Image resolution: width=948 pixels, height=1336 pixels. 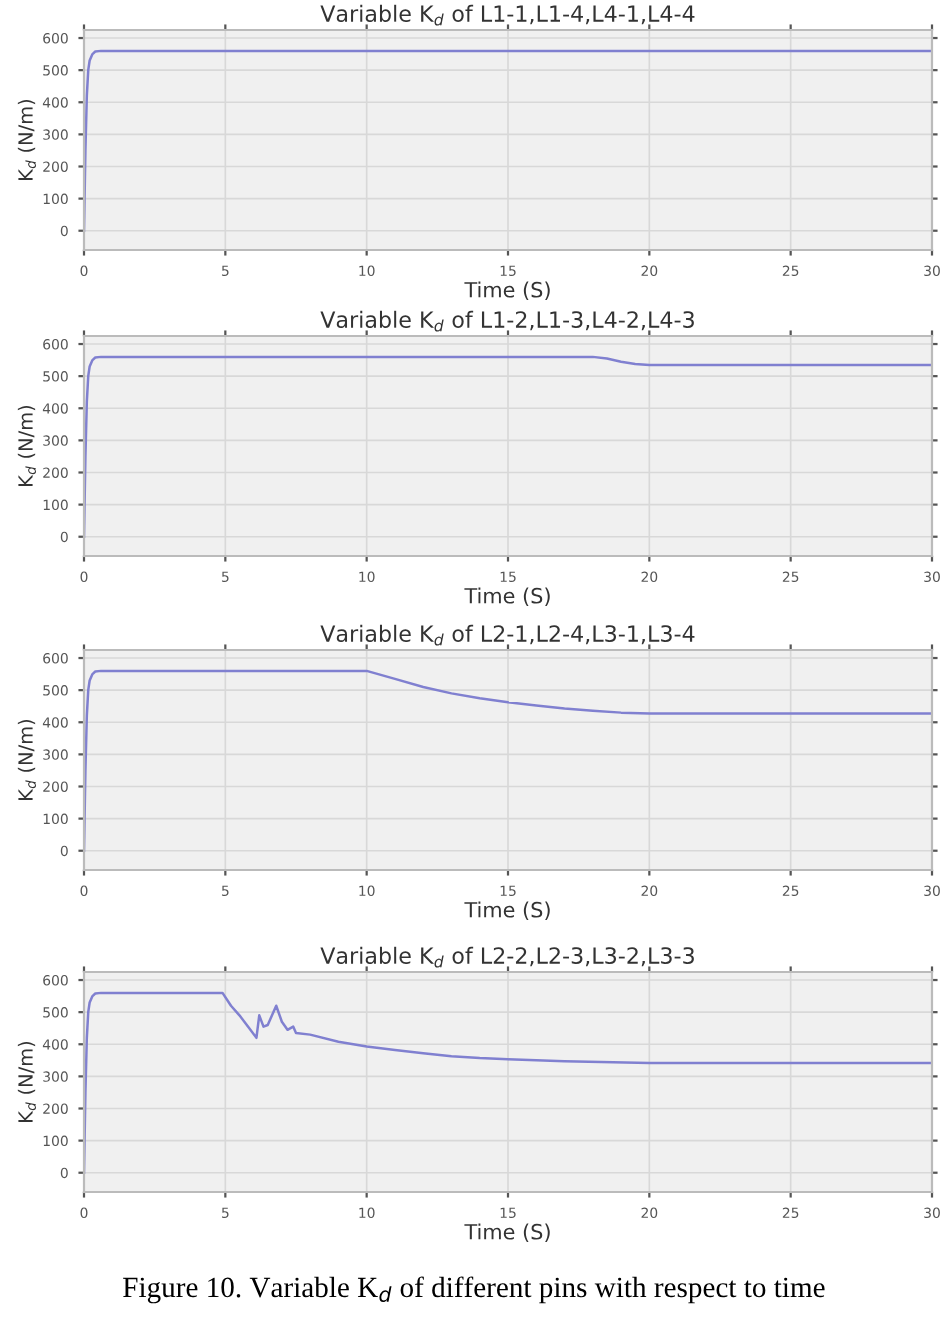 What do you see at coordinates (507, 321) in the screenshot?
I see `chart-title: Variable K$_{d}$ of L1-2,L1-3,L4-2,L4-3` at bounding box center [507, 321].